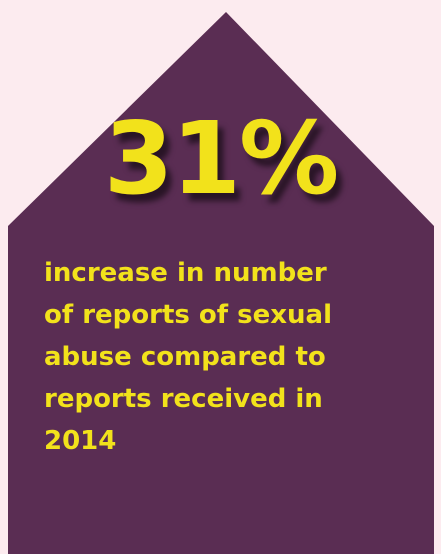 The width and height of the screenshot is (441, 554). I want to click on caption-line-1: increase in number, so click(185, 273).